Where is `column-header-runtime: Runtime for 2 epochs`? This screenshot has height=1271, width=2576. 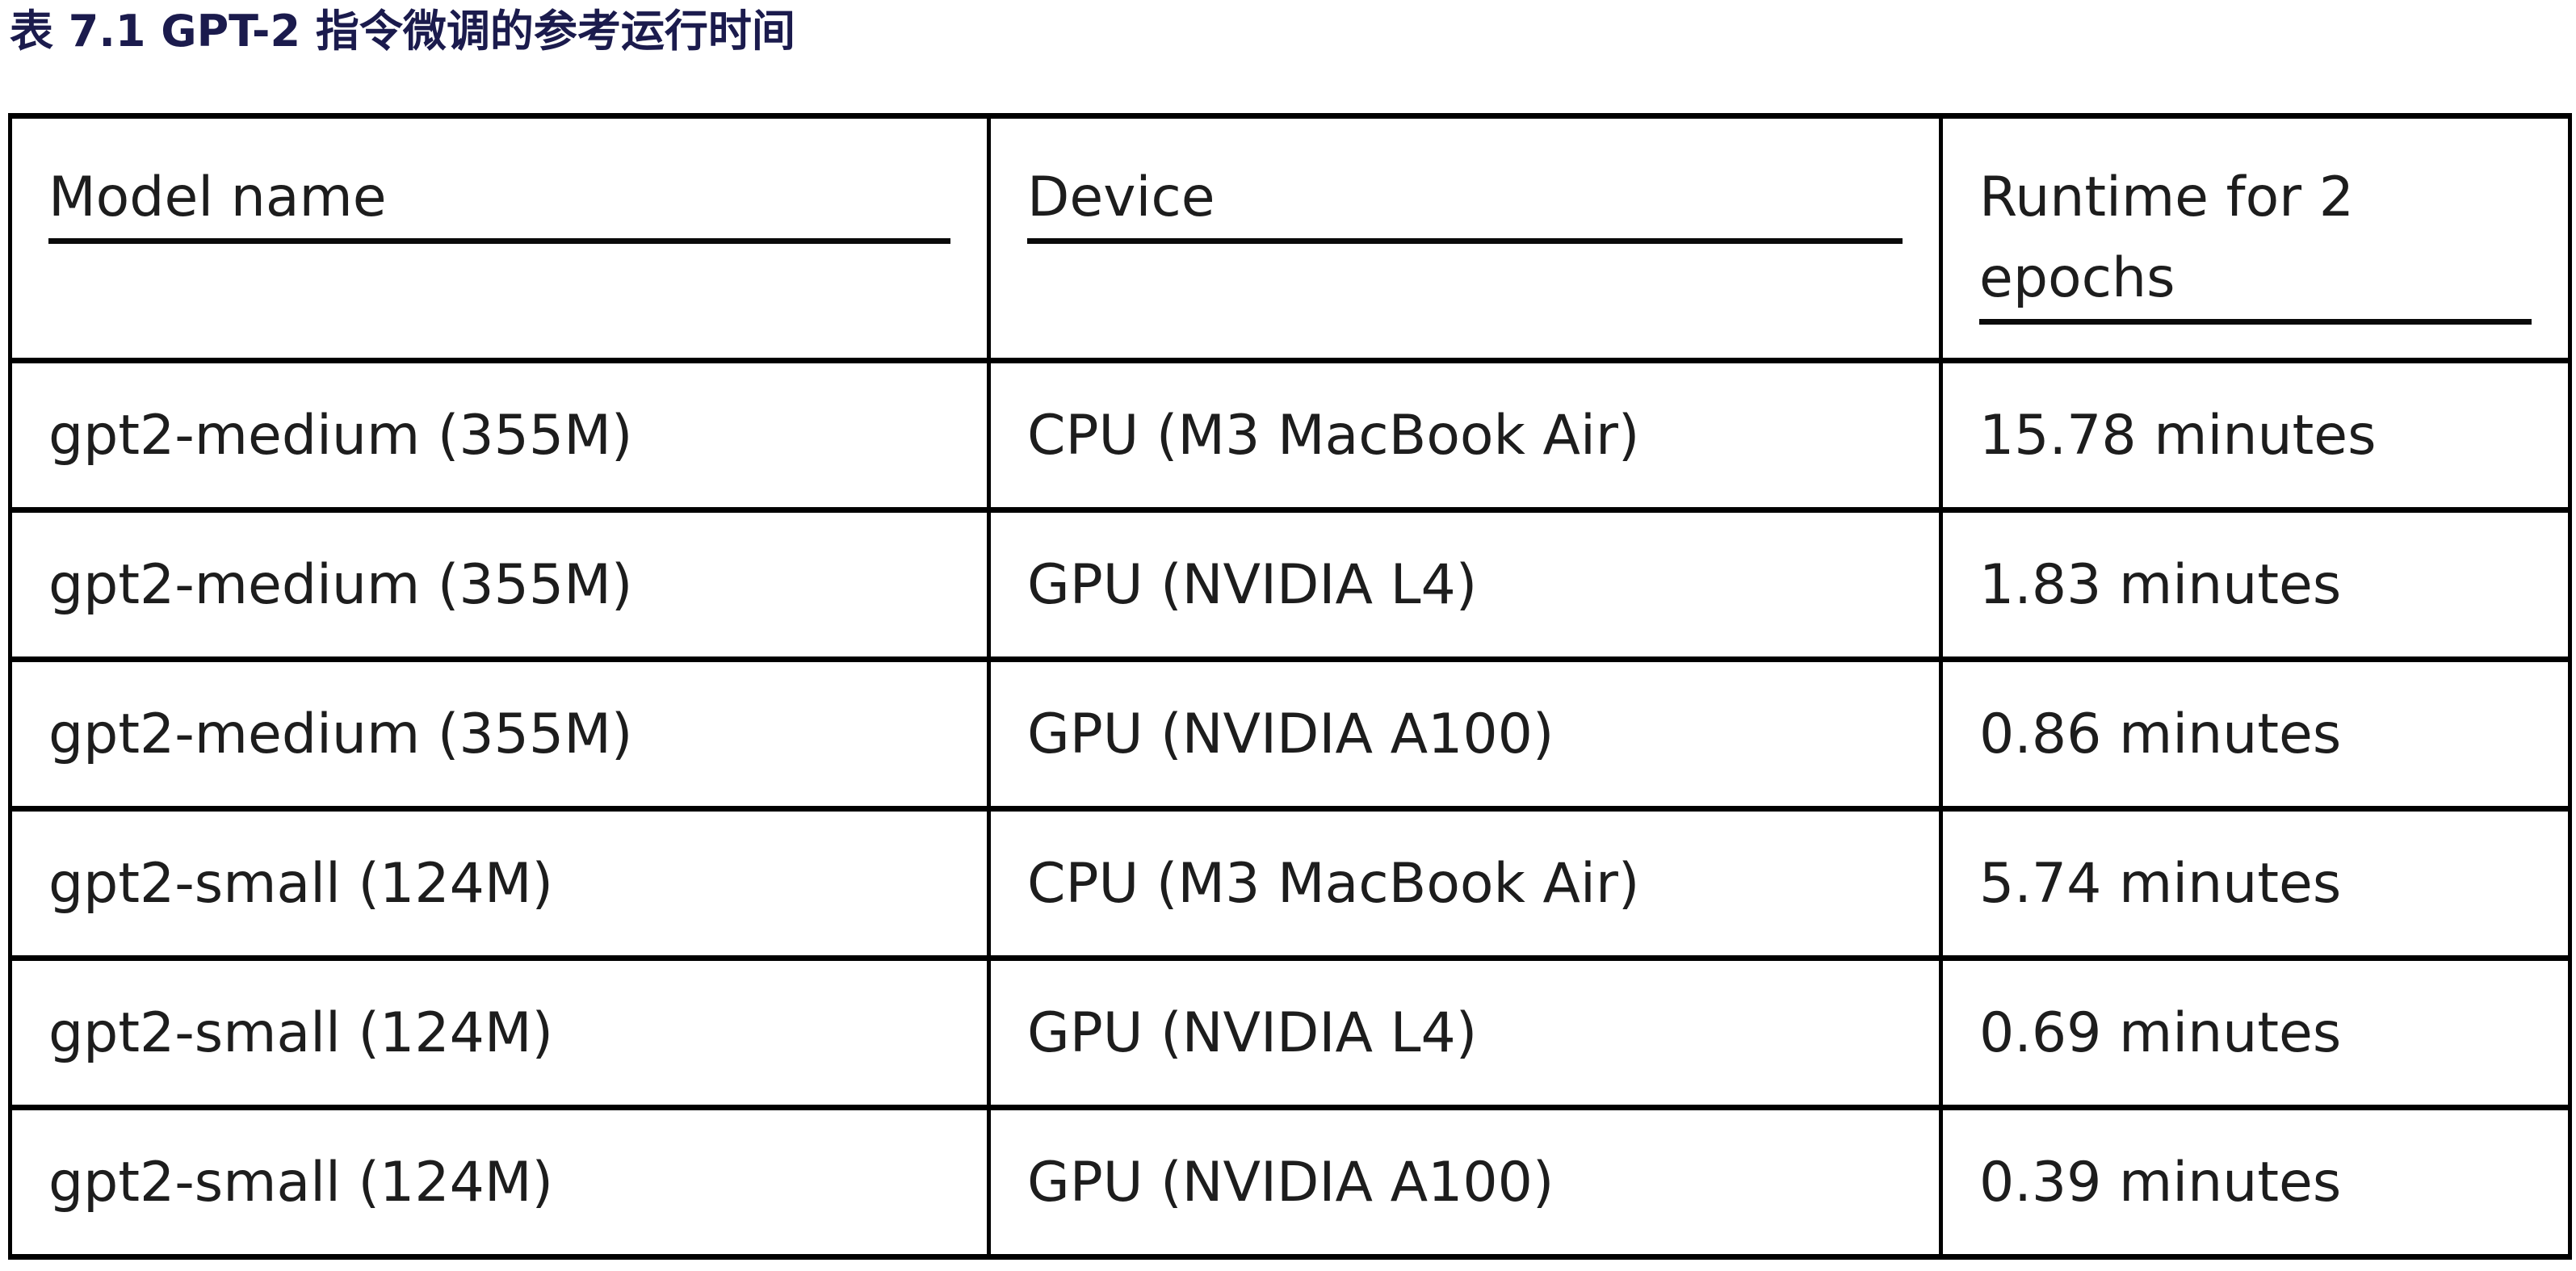 column-header-runtime: Runtime for 2 epochs is located at coordinates (2255, 238).